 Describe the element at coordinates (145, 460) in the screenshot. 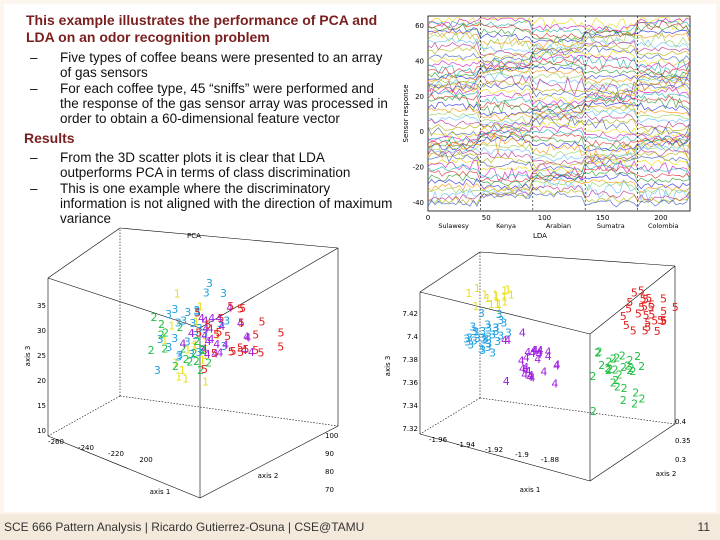

I see `axis1-tick-label: 200` at that location.